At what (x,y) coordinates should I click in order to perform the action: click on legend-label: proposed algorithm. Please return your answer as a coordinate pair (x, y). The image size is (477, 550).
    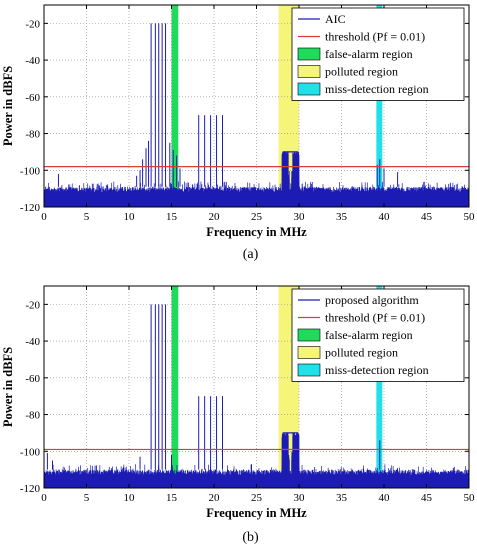
    Looking at the image, I should click on (372, 300).